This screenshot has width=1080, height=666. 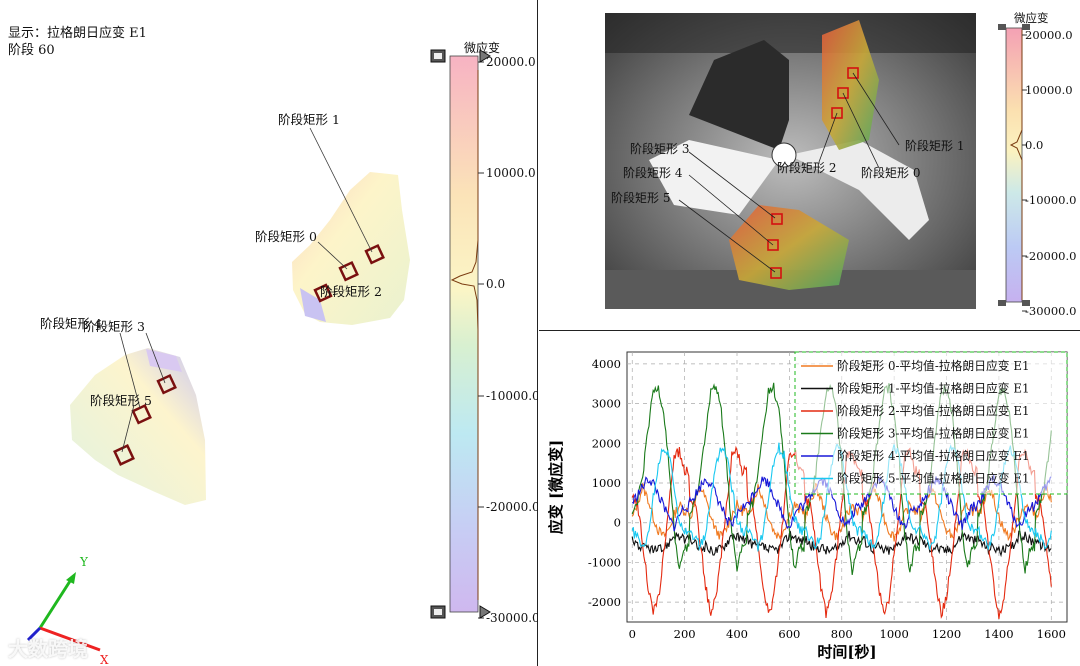 What do you see at coordinates (67, 610) in the screenshot?
I see `axis-triad: Y X` at bounding box center [67, 610].